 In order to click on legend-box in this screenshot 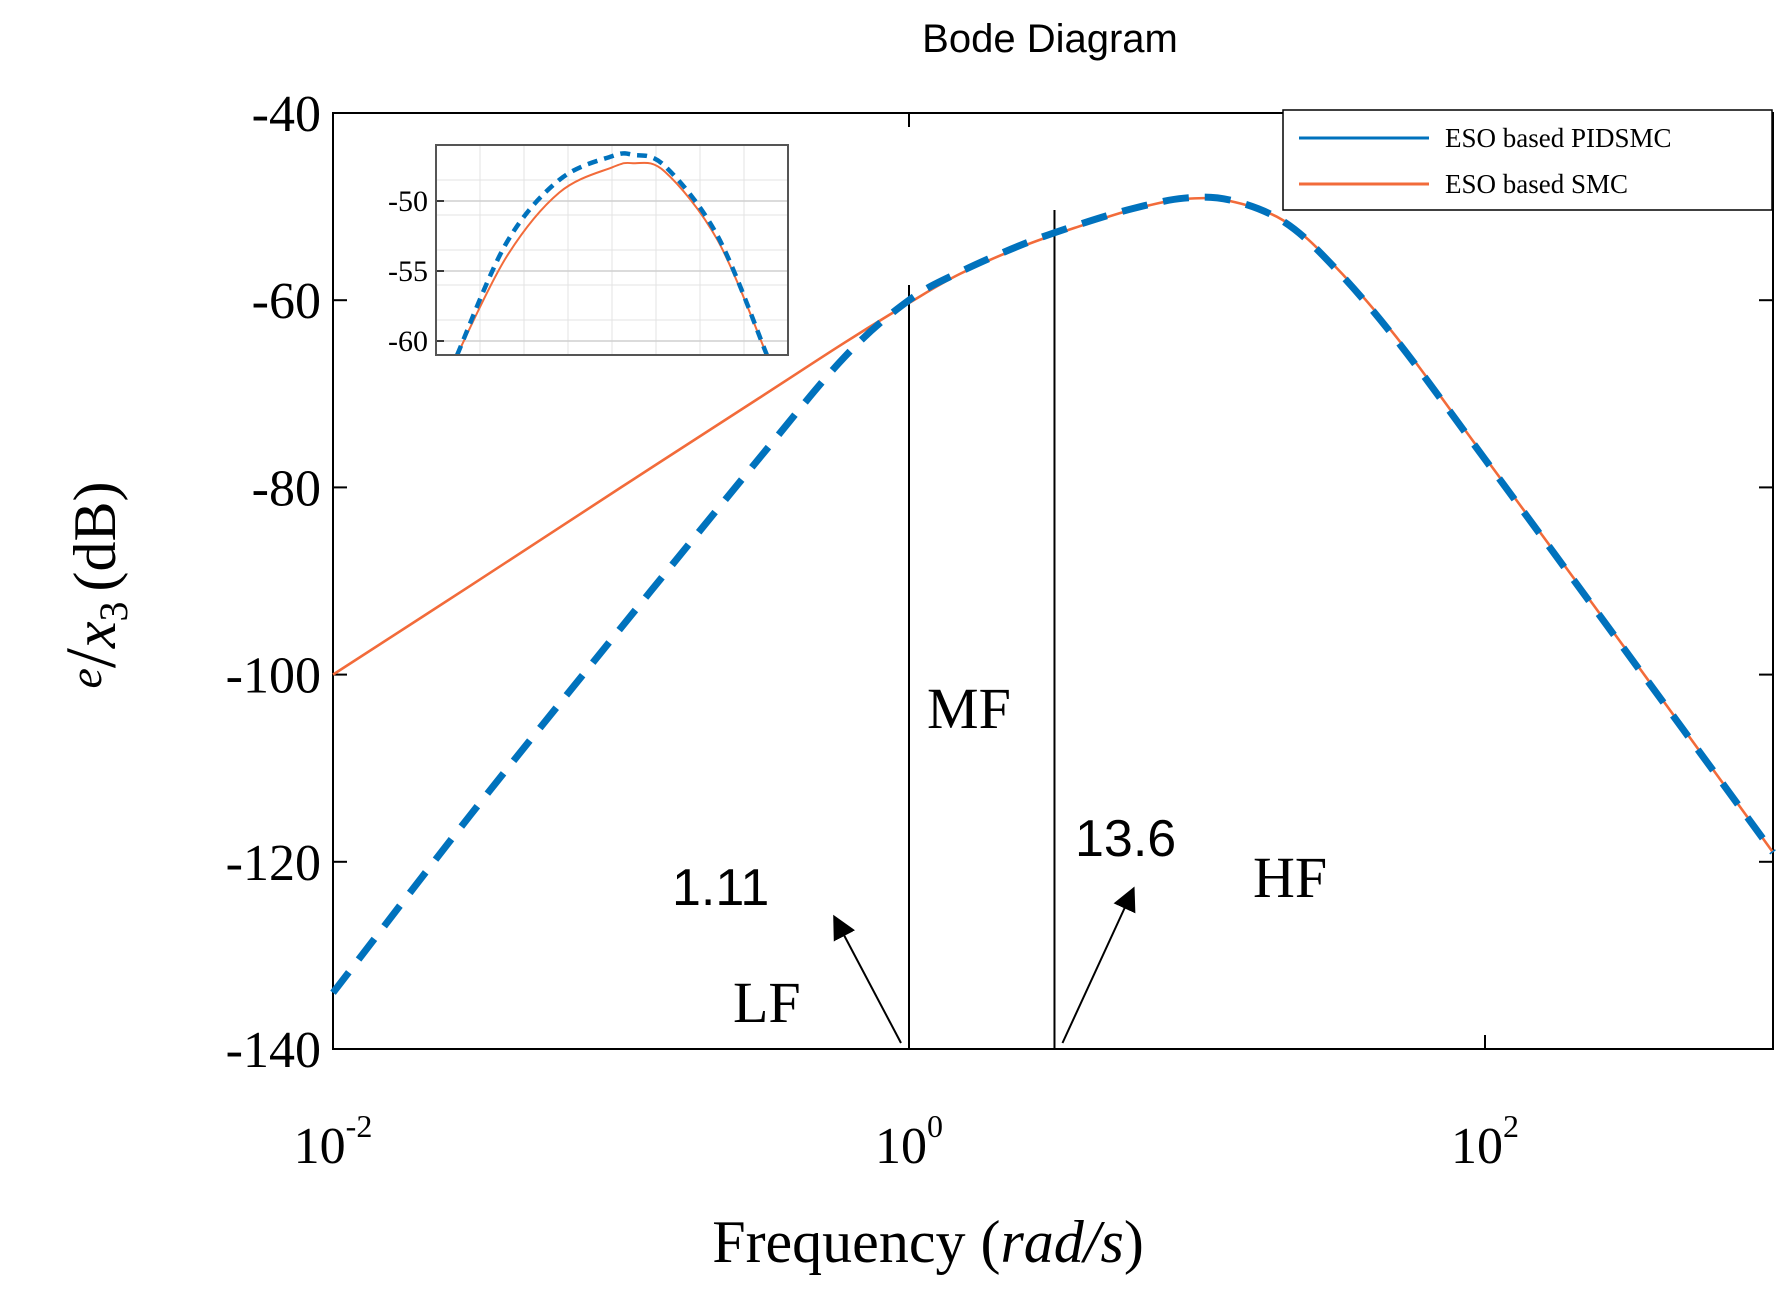, I will do `click(1527, 160)`.